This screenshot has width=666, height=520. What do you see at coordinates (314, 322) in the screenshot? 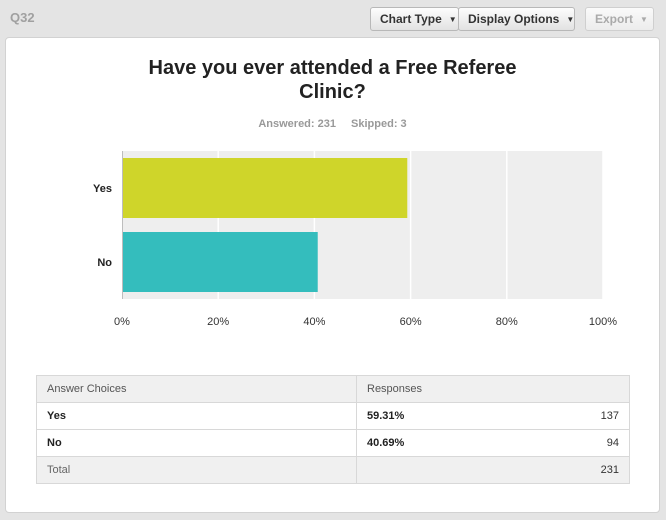
I see `x-tick-label: 40%` at bounding box center [314, 322].